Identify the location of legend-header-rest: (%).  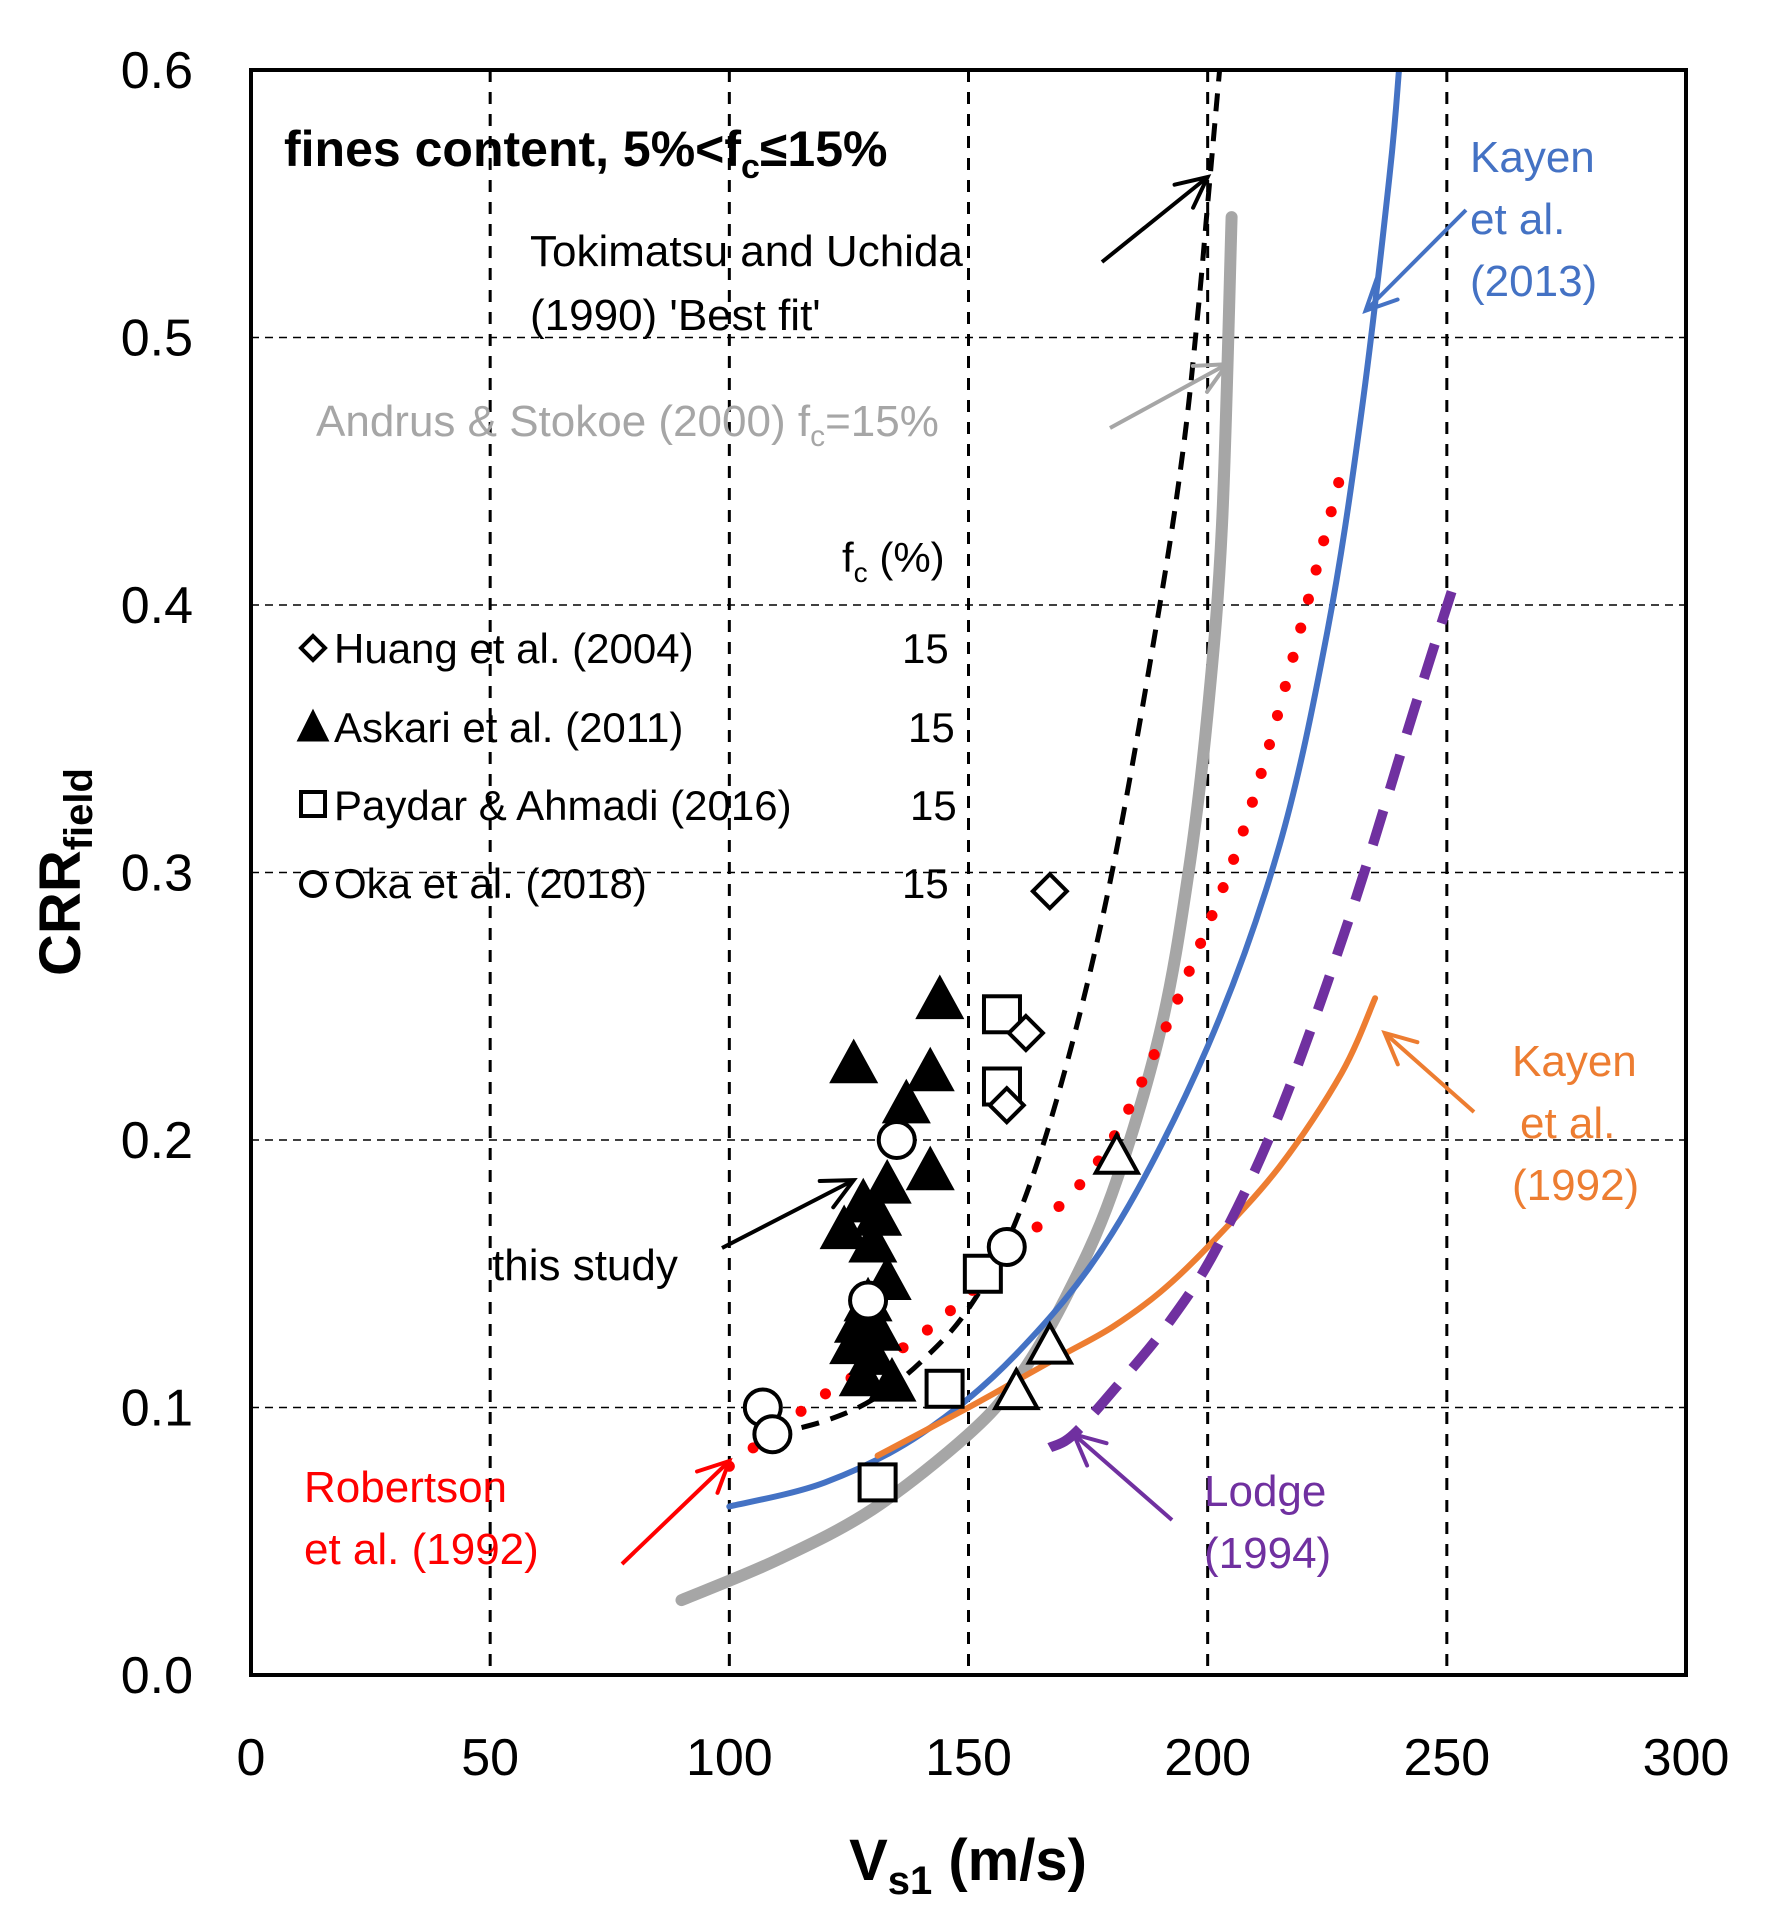
(906, 557).